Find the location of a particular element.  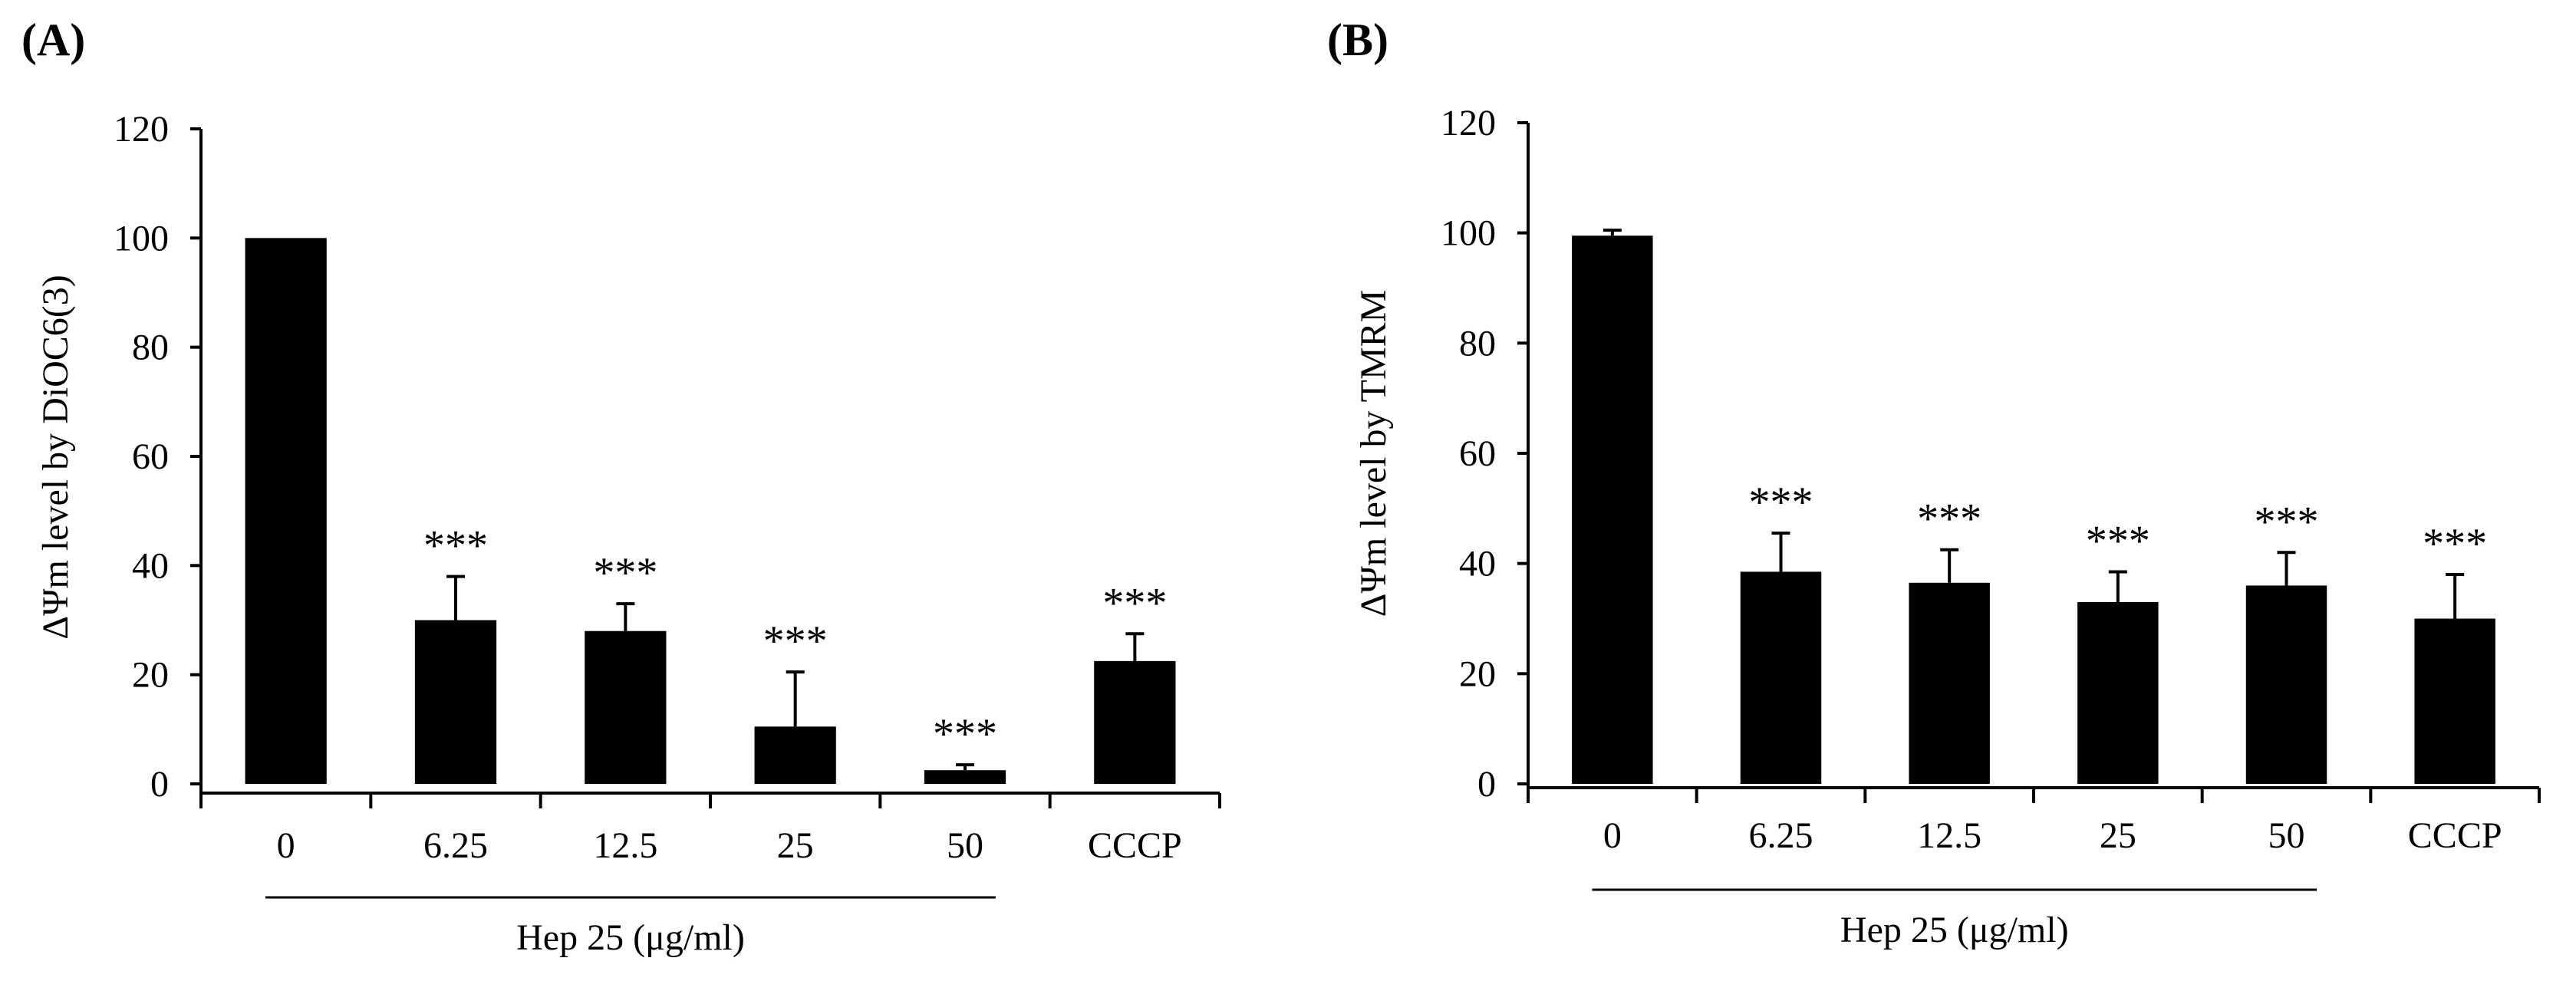

panel-a-y-ticks: 0 20 40 60 80 100 120 is located at coordinates (157, 457).